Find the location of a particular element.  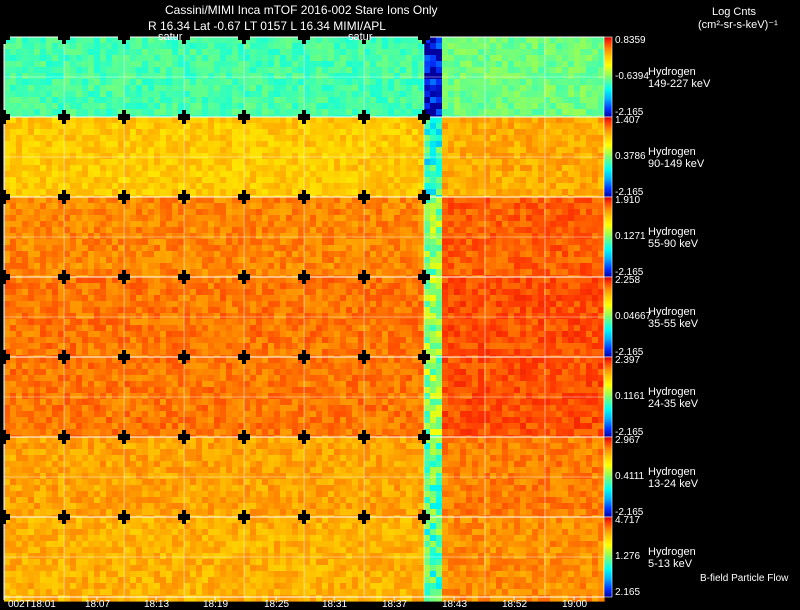

colorbar-min-label: 2.165 is located at coordinates (627, 593).